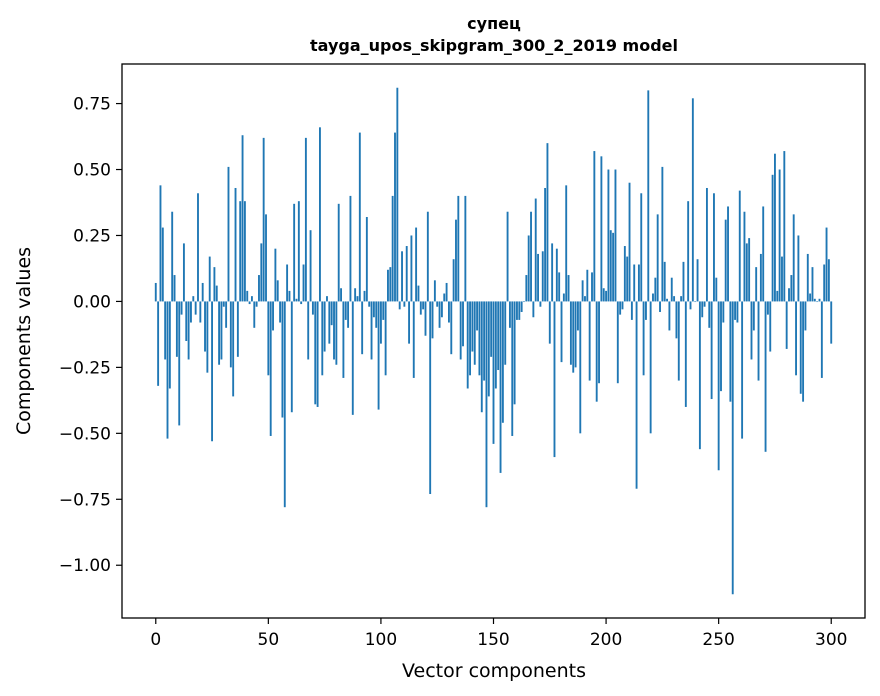  Describe the element at coordinates (381, 640) in the screenshot. I see `x-tick-label: 100` at that location.